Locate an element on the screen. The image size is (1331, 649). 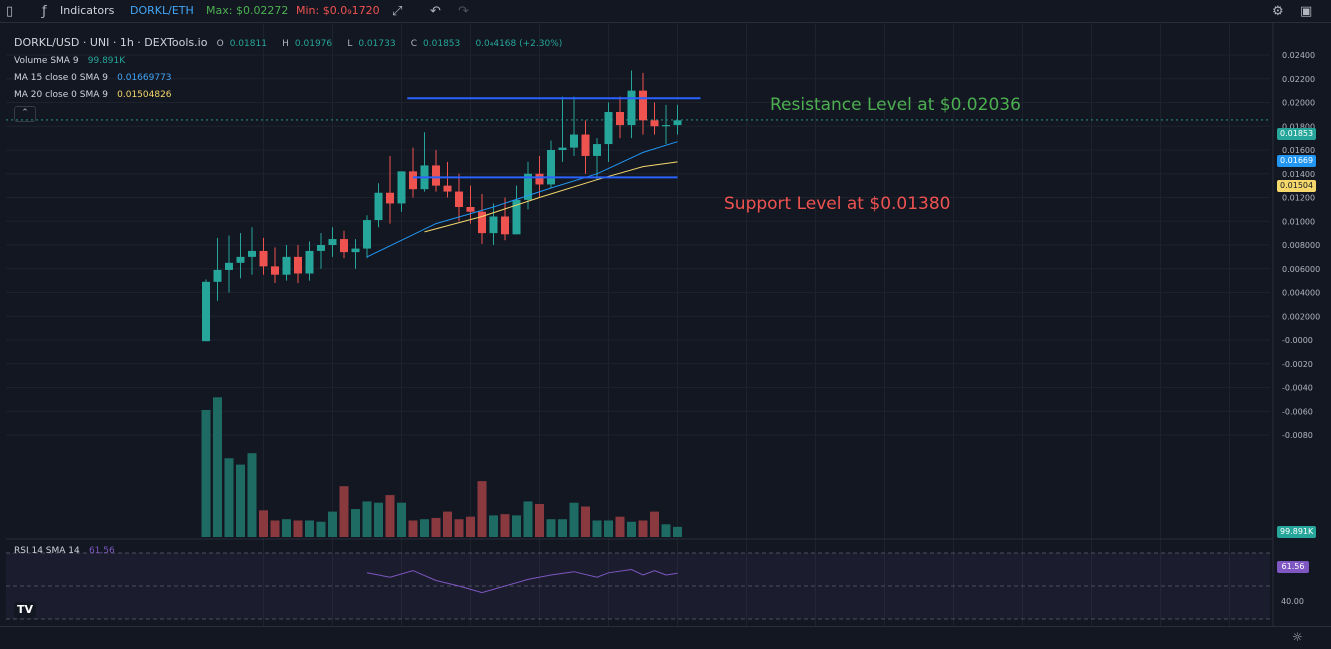
ma15-label: MA 15 close 0 SMA 9 is located at coordinates (61, 78).